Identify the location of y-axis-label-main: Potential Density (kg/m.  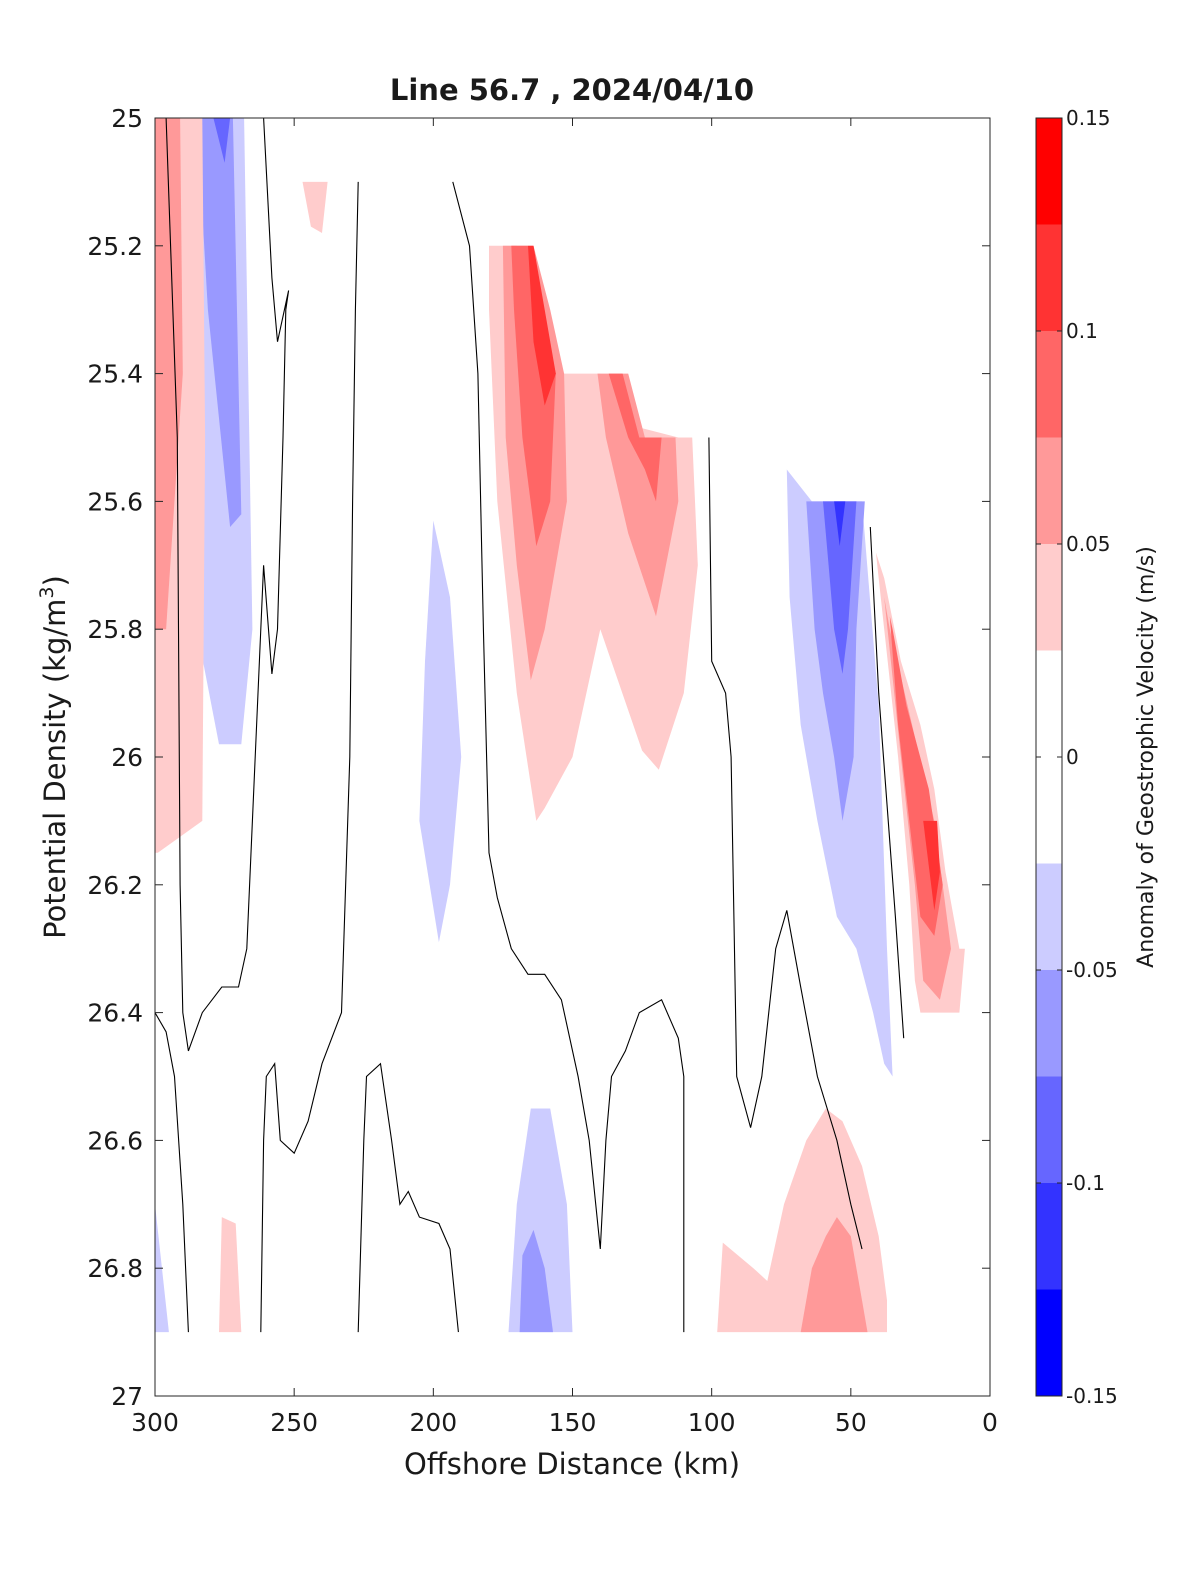
(55, 769).